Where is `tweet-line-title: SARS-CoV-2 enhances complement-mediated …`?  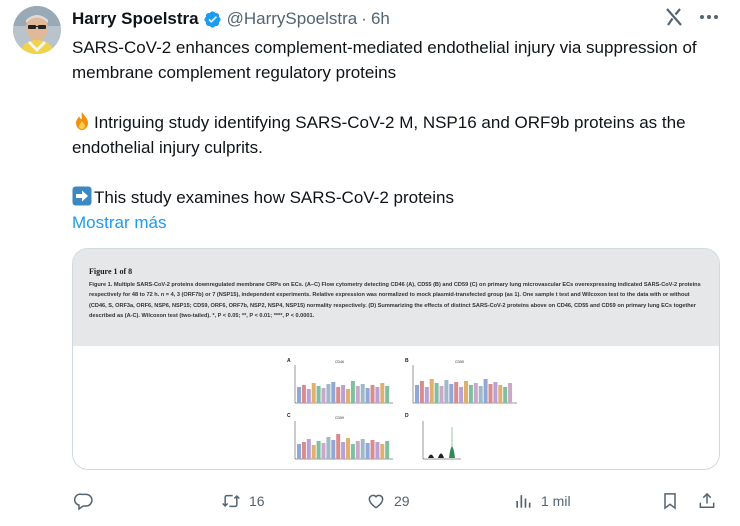
tweet-line-title: SARS-CoV-2 enhances complement-mediated … is located at coordinates (384, 60).